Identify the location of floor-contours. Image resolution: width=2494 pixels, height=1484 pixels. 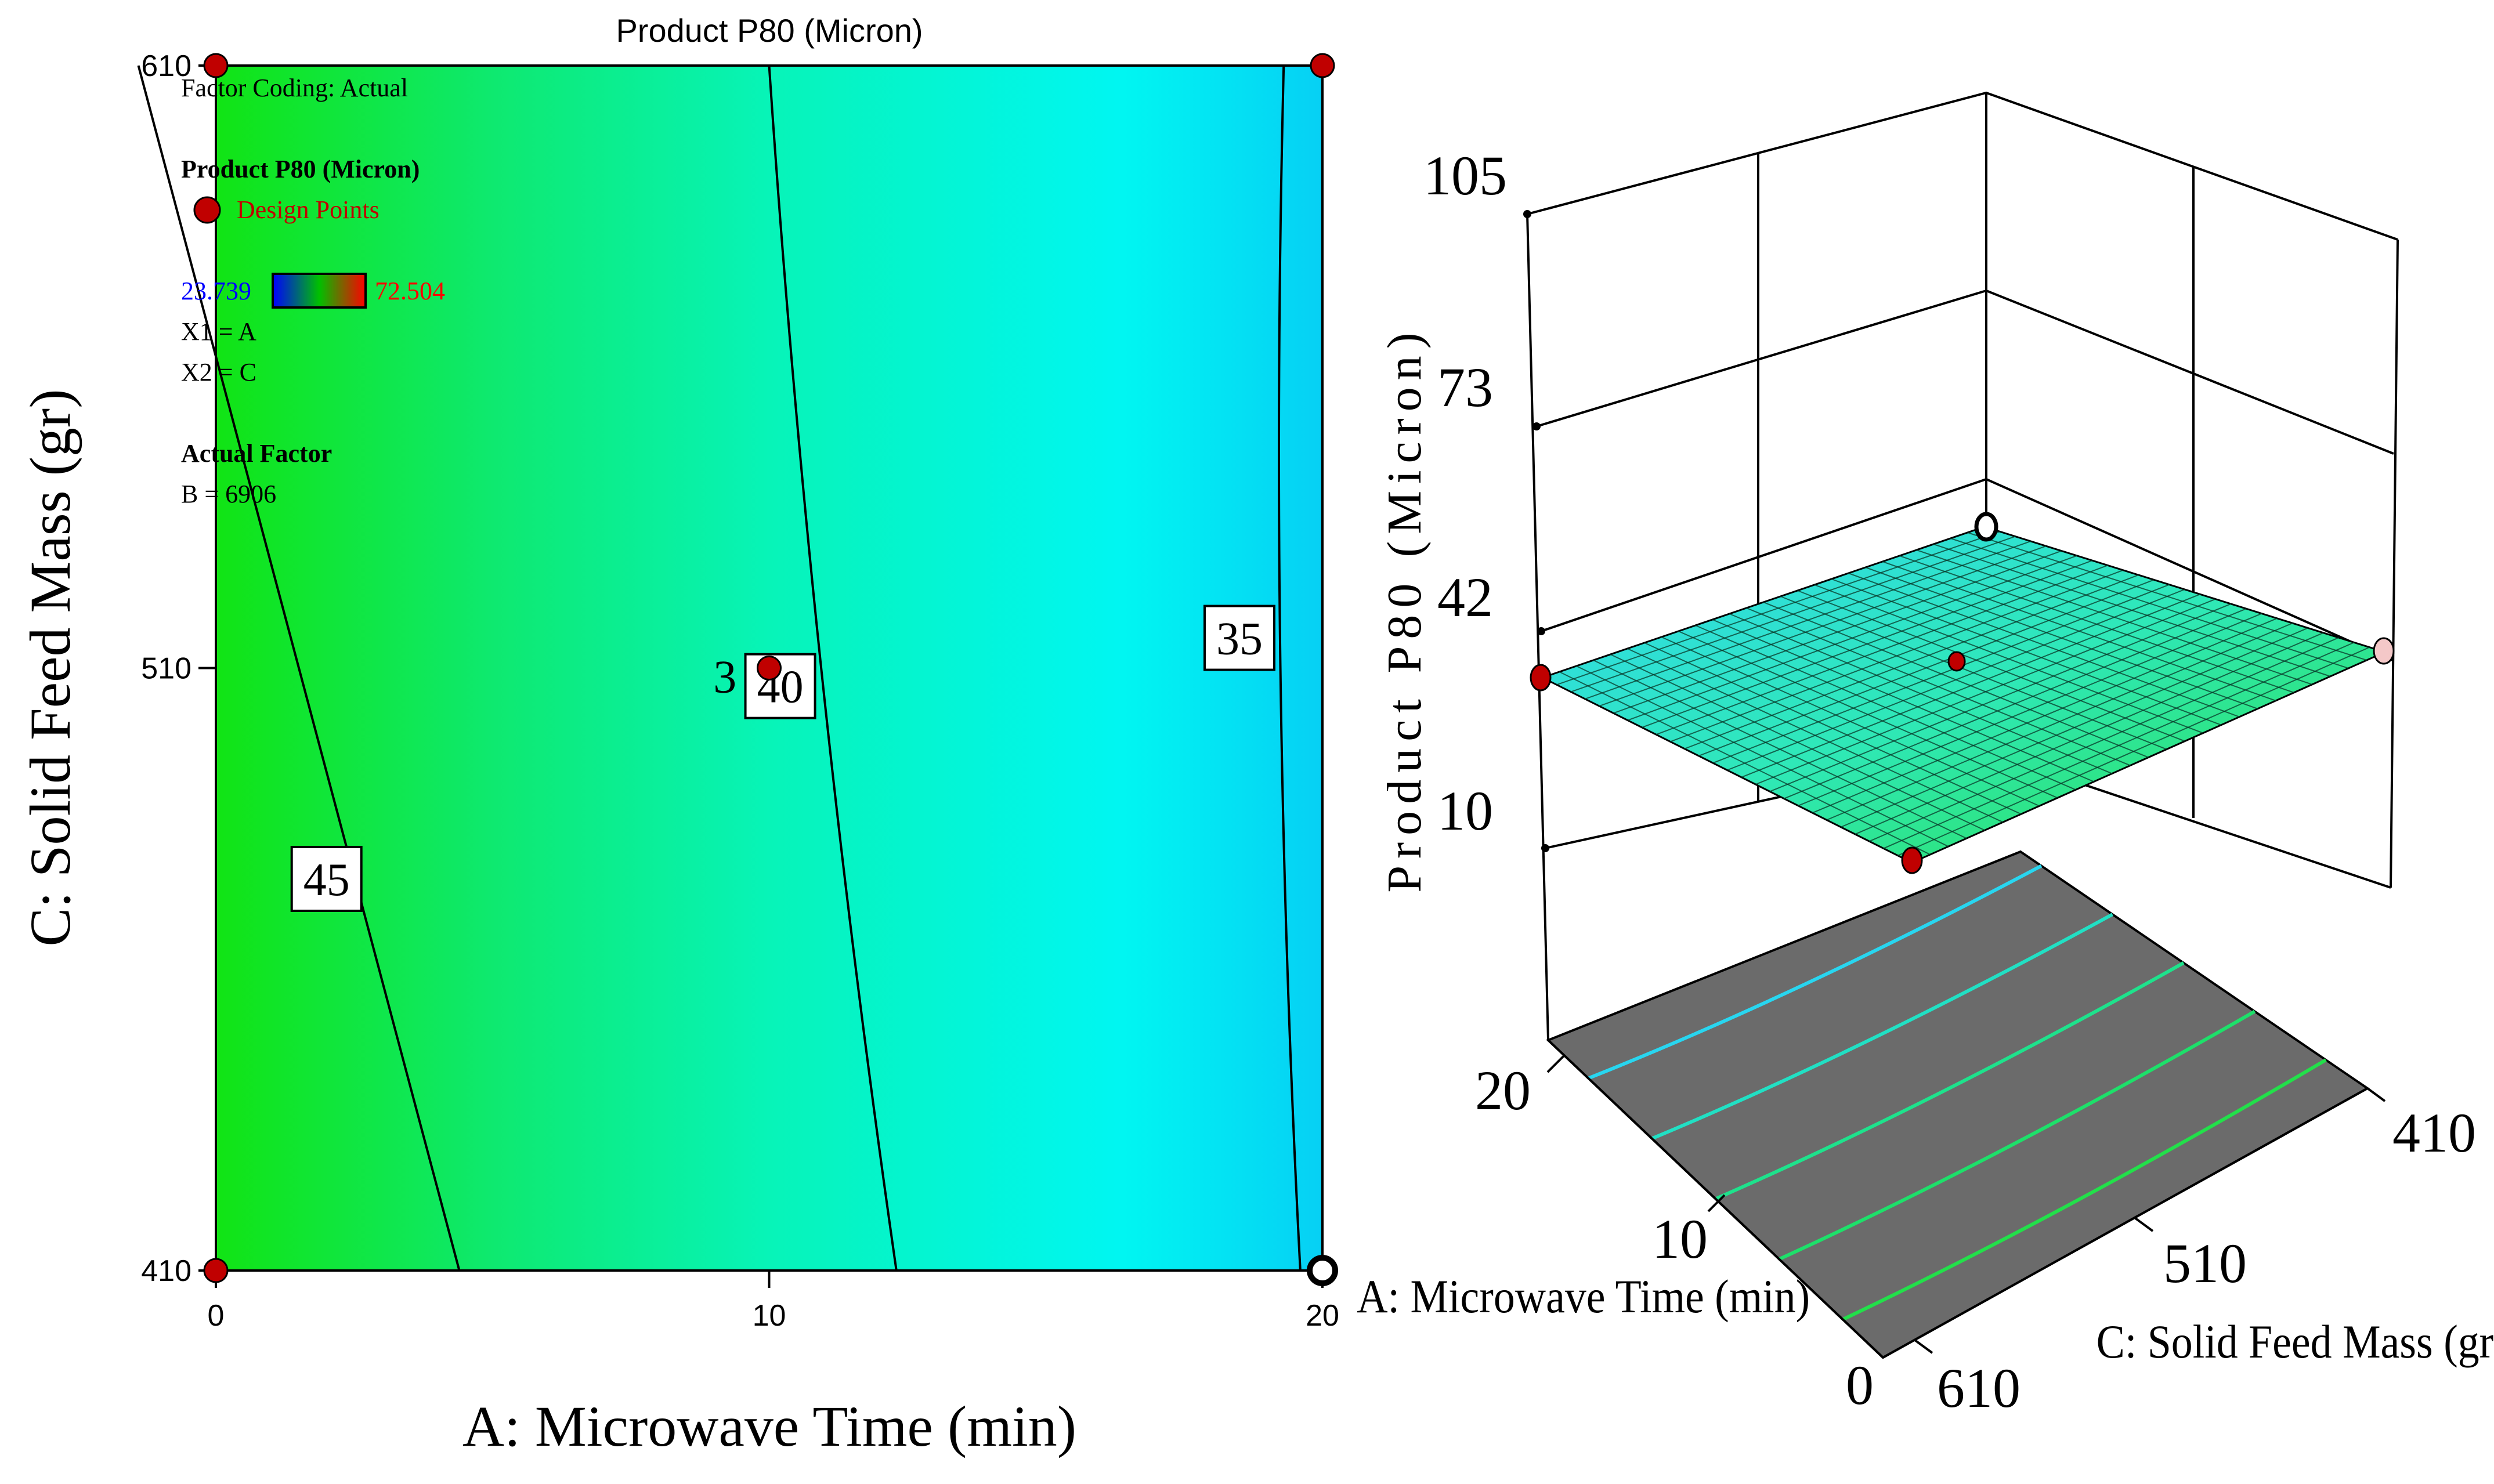
(1957, 1093).